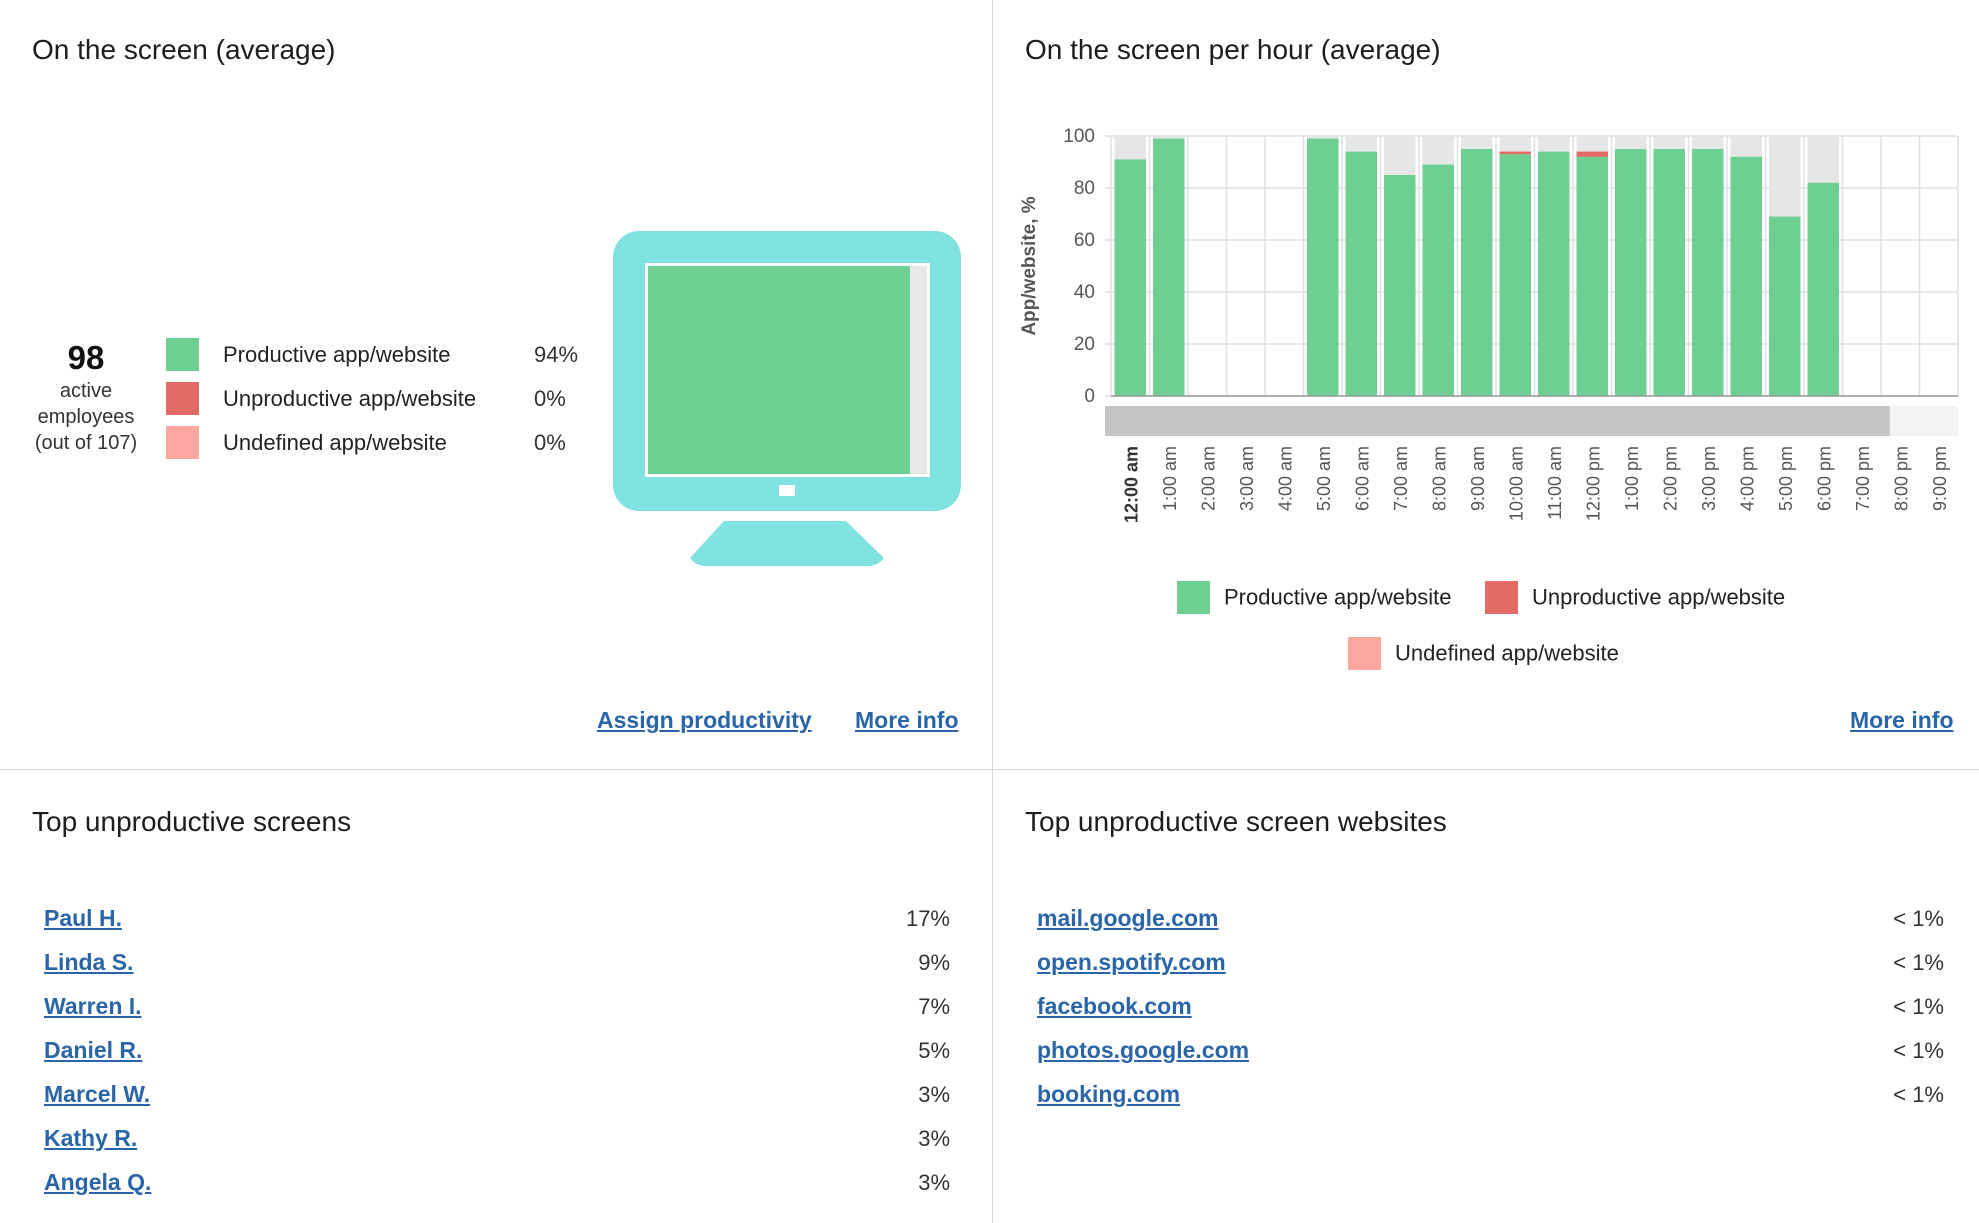 The image size is (1979, 1223). Describe the element at coordinates (1143, 1050) in the screenshot. I see `website-row-link: photos.google.com` at that location.